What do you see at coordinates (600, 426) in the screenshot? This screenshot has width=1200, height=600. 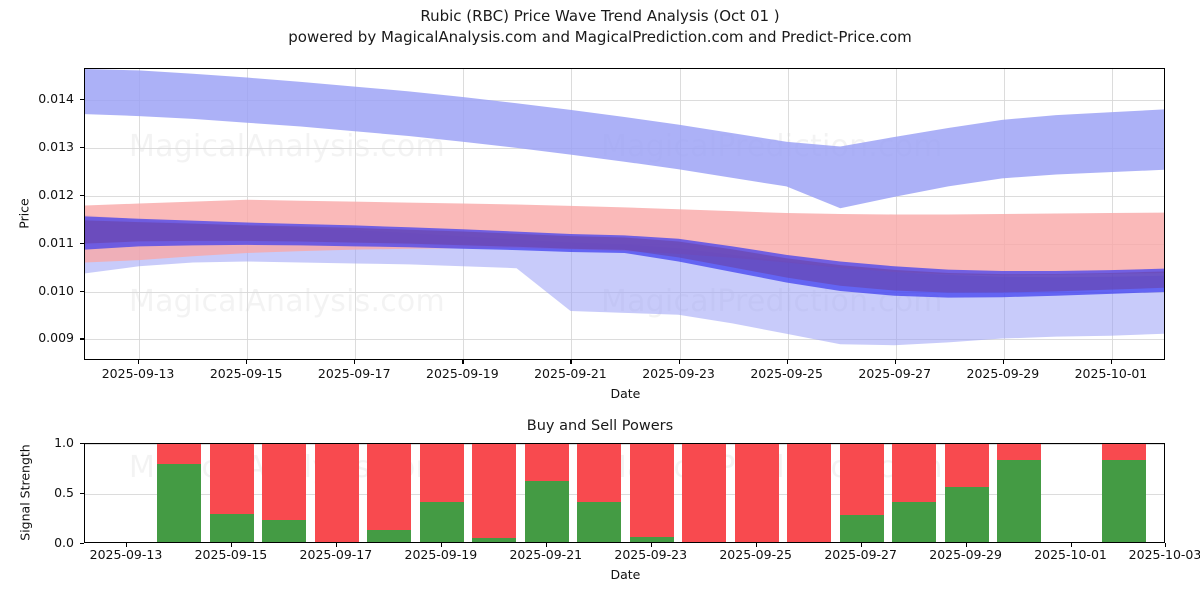 I see `buy-sell-title: Buy and Sell Powers` at bounding box center [600, 426].